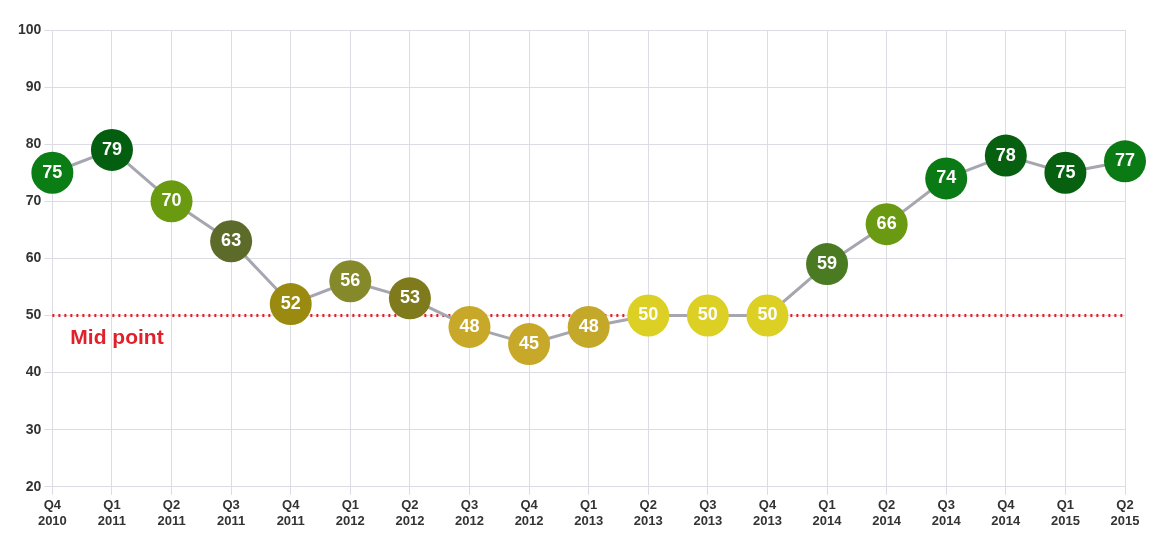  I want to click on x-tick-label: Q1 2012, so click(350, 512).